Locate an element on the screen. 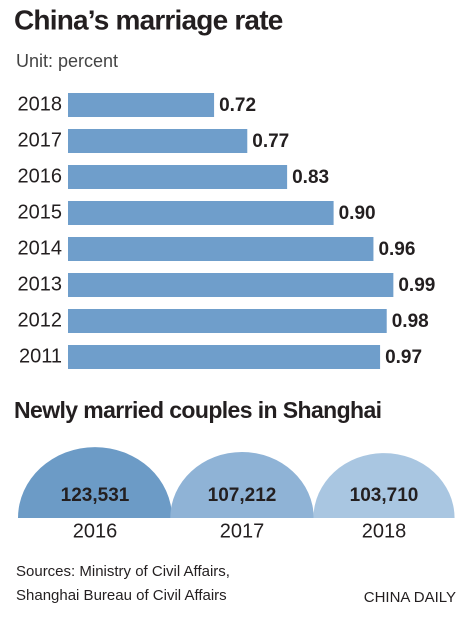 The image size is (475, 617). source: Sources: Ministry of Civil Affairs, is located at coordinates (123, 571).